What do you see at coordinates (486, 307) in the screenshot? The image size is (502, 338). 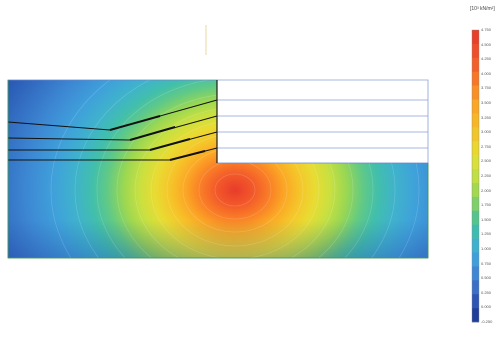 I see `legend-tick-label: 0.000` at bounding box center [486, 307].